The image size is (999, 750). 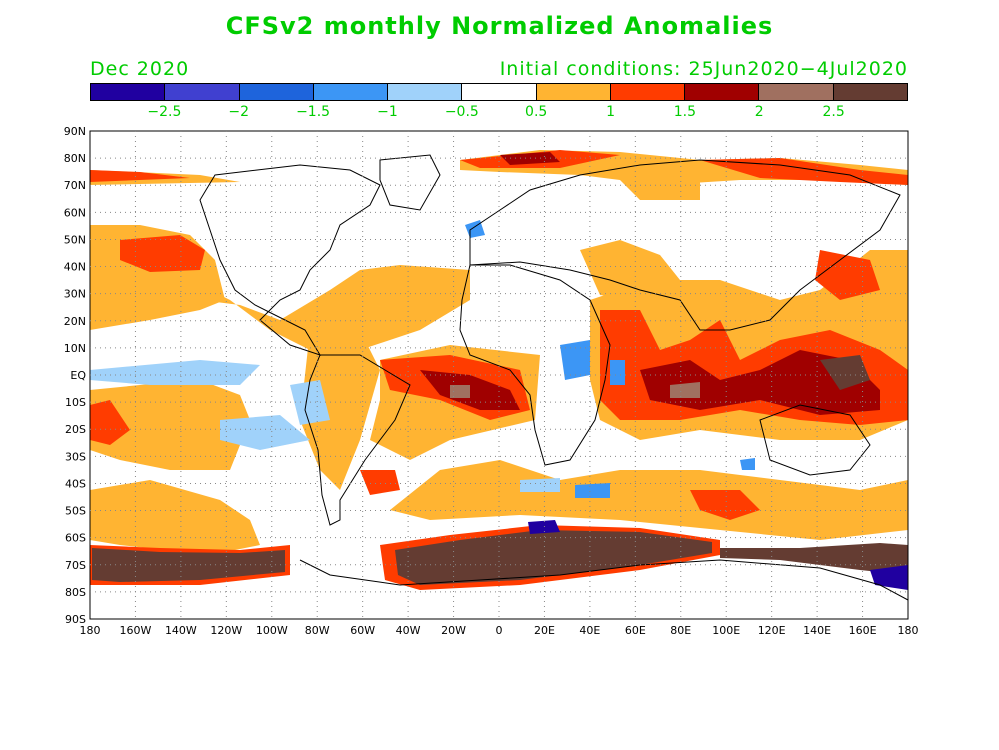 I want to click on lon-tick-label: 120E, so click(x=772, y=630).